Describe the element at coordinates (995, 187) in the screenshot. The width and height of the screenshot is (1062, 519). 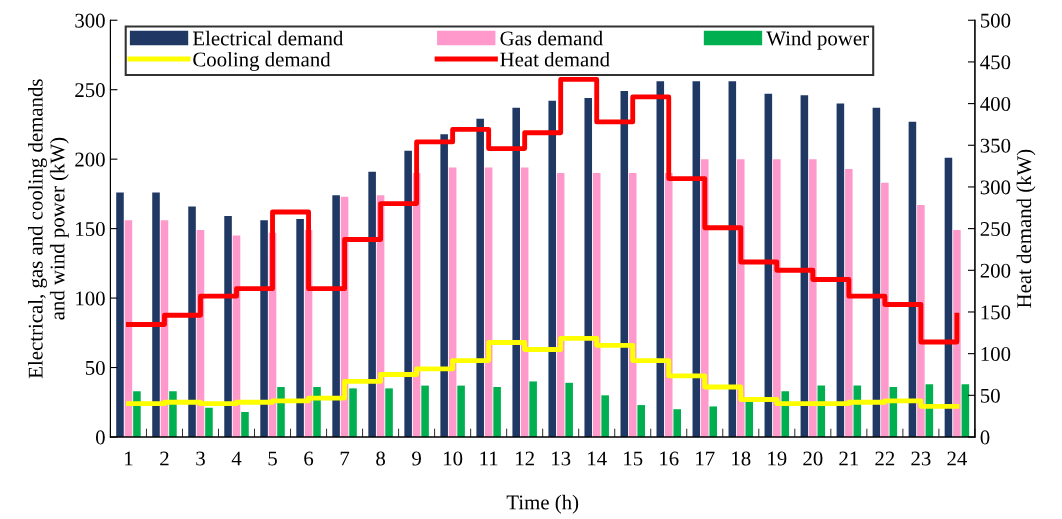
I see `y2-tick-label: 300` at that location.